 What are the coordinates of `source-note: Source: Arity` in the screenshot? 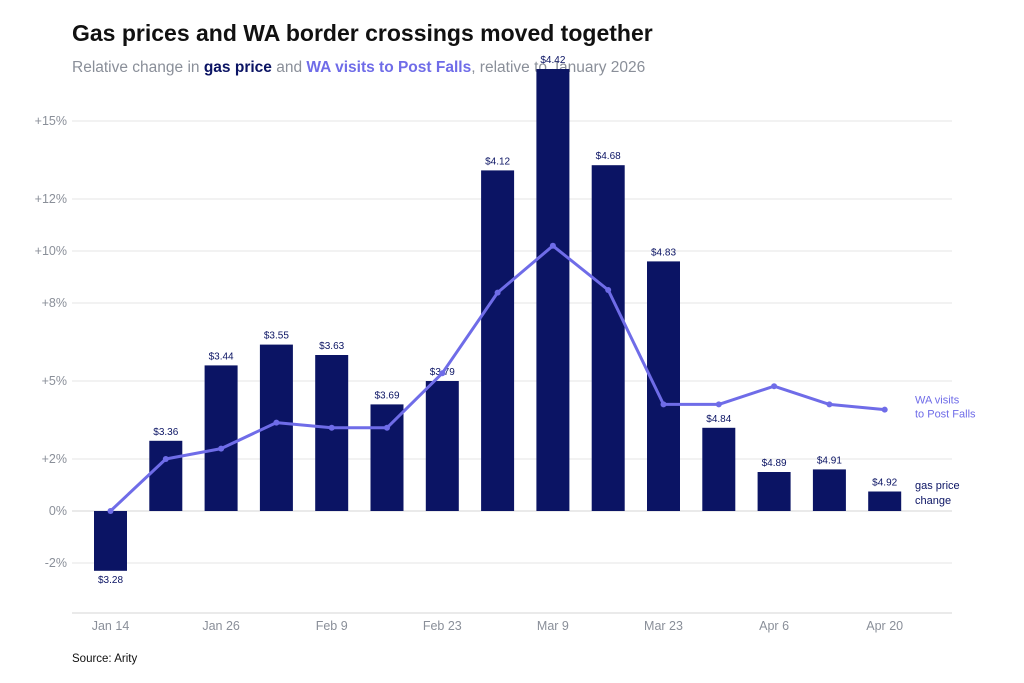 It's located at (105, 659).